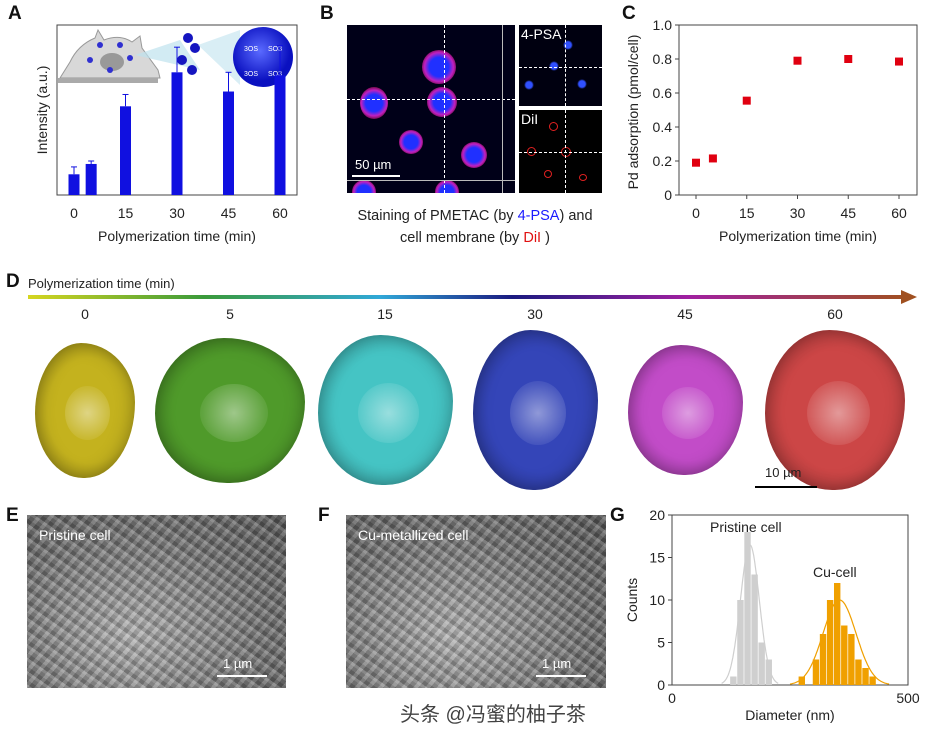  I want to click on y-axis-label: Intensity (a.u.), so click(42, 110).